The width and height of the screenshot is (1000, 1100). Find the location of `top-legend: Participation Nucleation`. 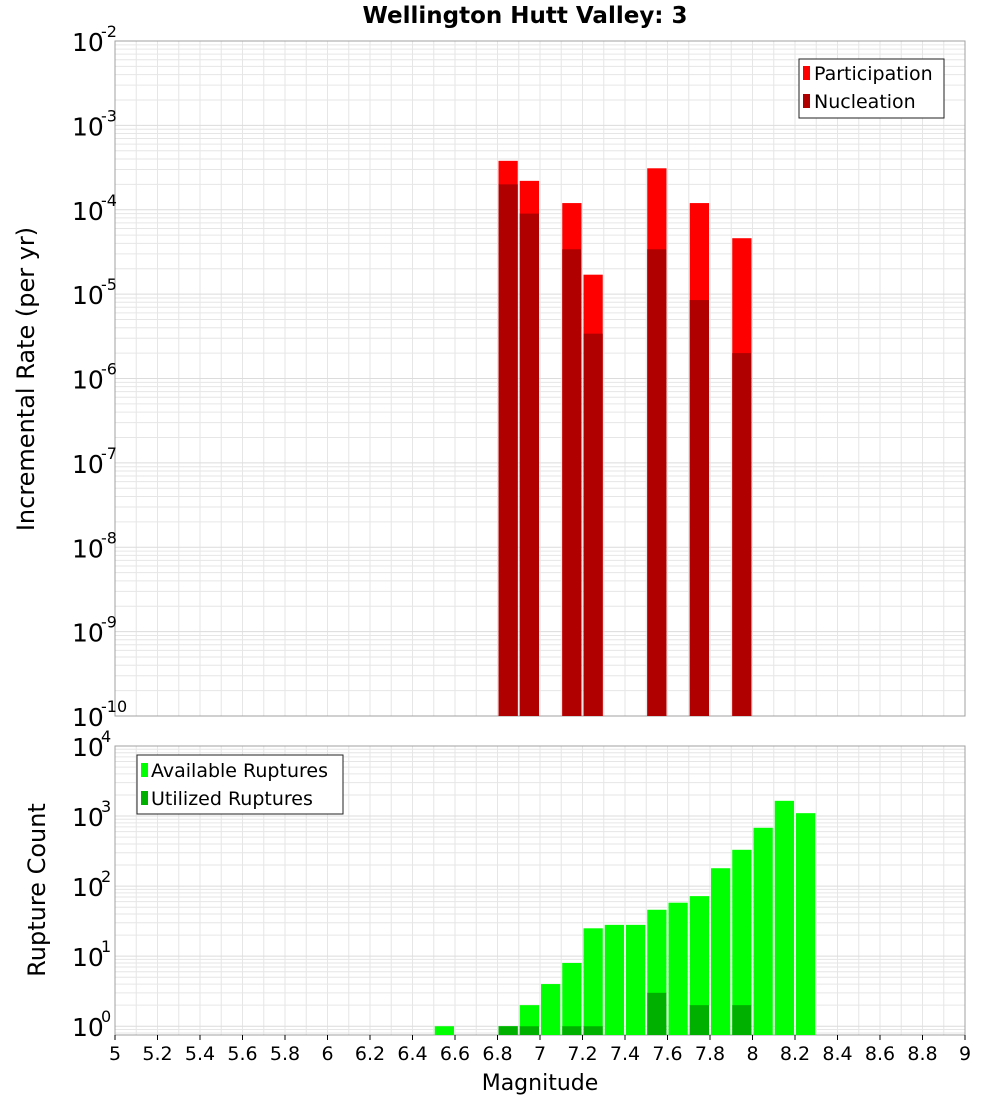

top-legend: Participation Nucleation is located at coordinates (871, 88).